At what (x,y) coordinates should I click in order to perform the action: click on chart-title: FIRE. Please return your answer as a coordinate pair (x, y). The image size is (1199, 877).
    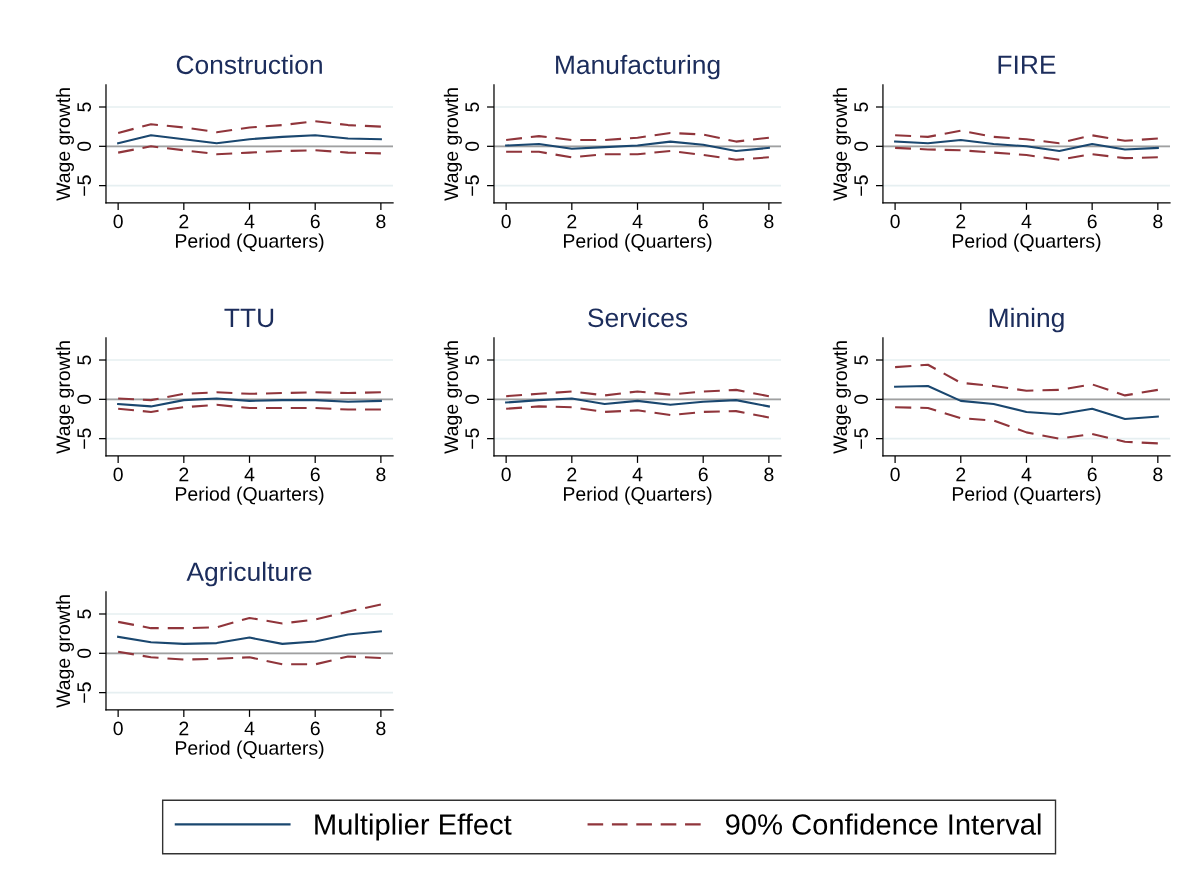
    Looking at the image, I should click on (1027, 64).